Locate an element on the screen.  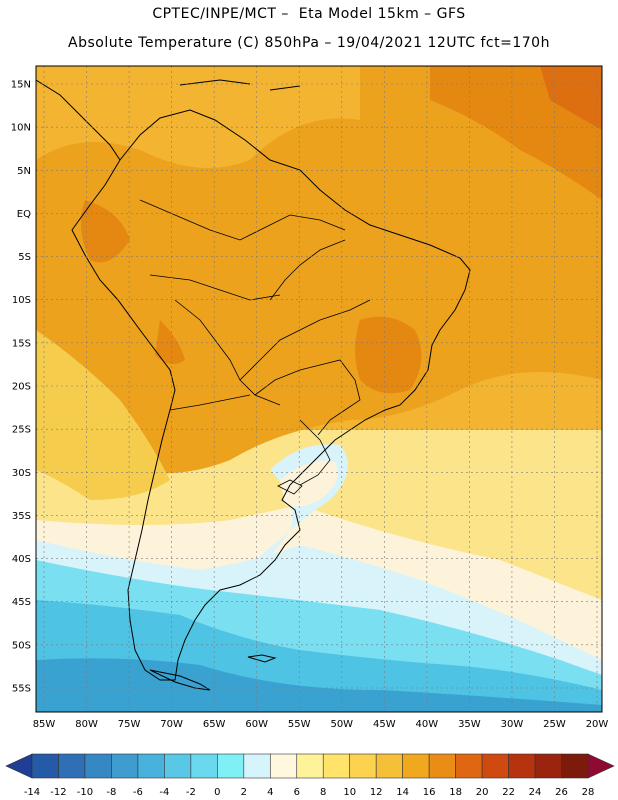
lon-label: 45W is located at coordinates (384, 724).